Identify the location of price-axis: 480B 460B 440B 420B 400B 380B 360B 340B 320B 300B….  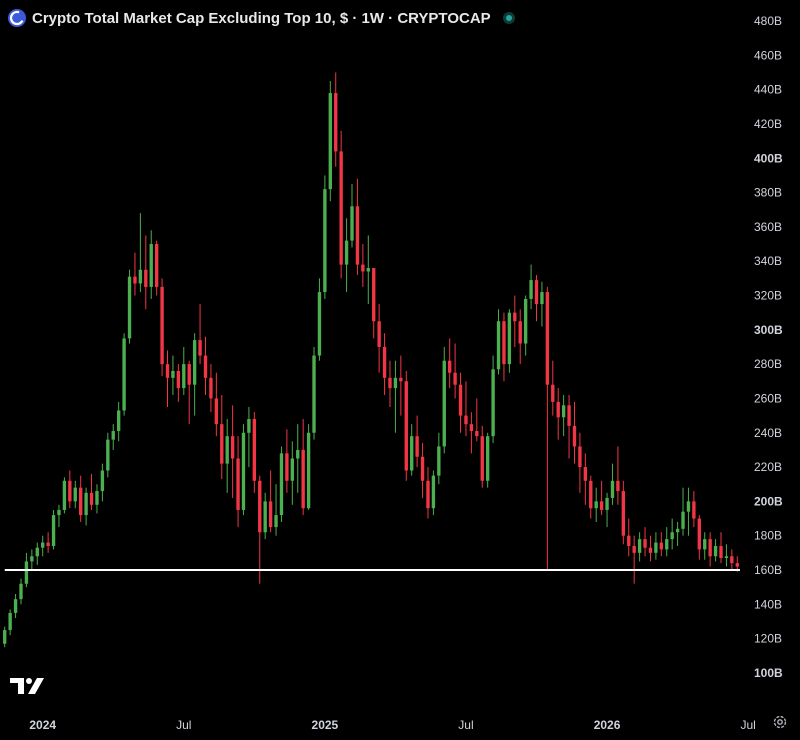
(768, 347).